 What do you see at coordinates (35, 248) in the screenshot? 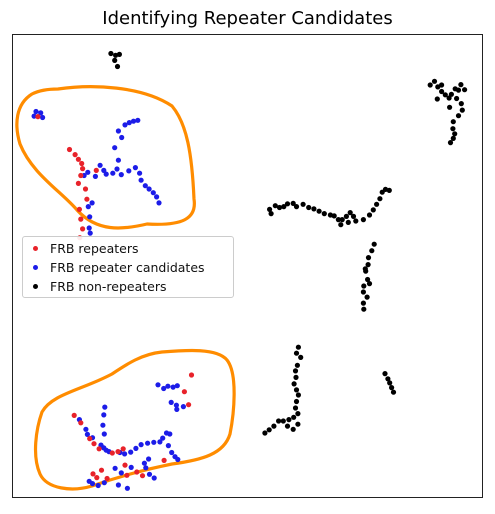
I see `legend-marker-repeaters` at bounding box center [35, 248].